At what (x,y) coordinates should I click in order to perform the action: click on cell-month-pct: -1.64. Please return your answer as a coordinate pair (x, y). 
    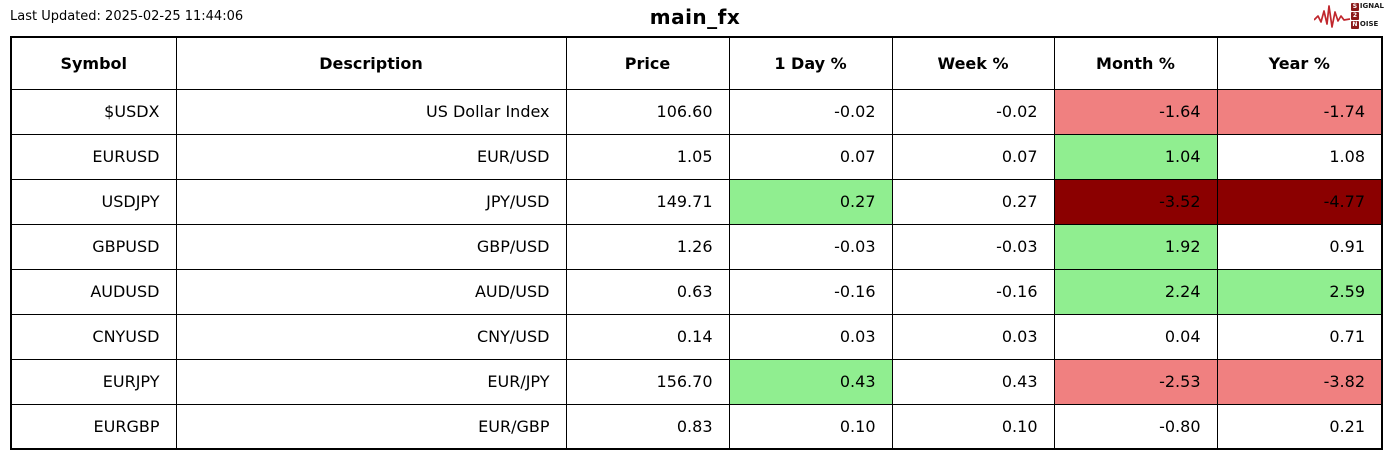
    Looking at the image, I should click on (1135, 111).